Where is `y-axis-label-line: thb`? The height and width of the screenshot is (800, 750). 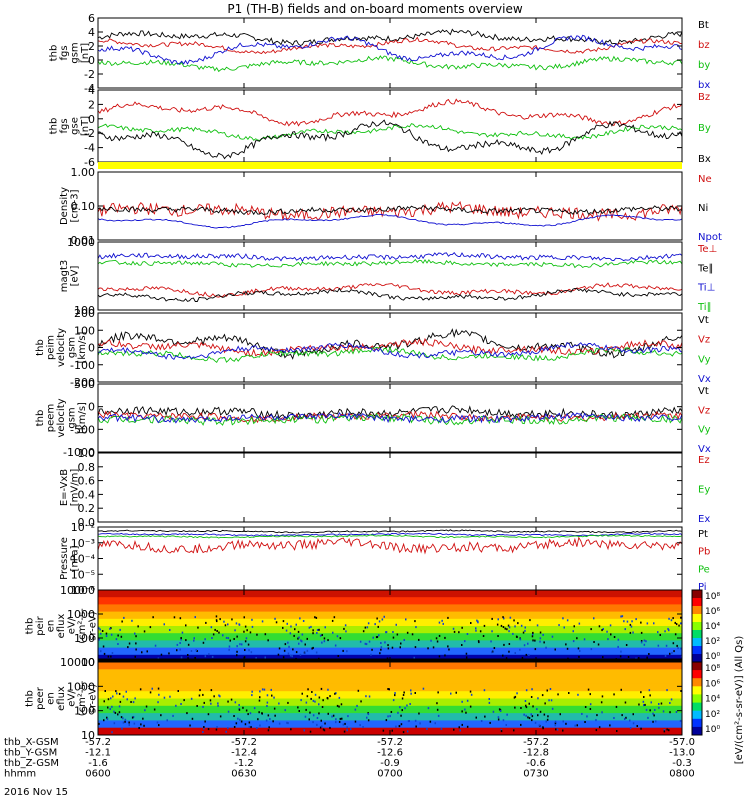
y-axis-label-line: thb is located at coordinates (30, 626).